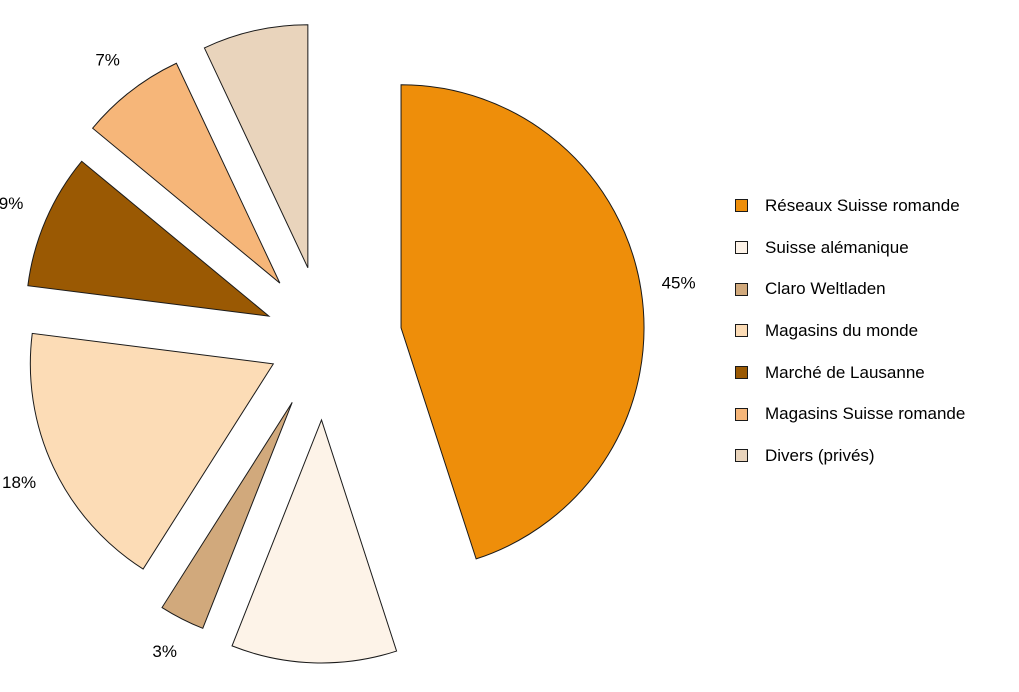 The image size is (1019, 692). Describe the element at coordinates (19, 482) in the screenshot. I see `data-label-magasins-du-monde: 18%` at that location.